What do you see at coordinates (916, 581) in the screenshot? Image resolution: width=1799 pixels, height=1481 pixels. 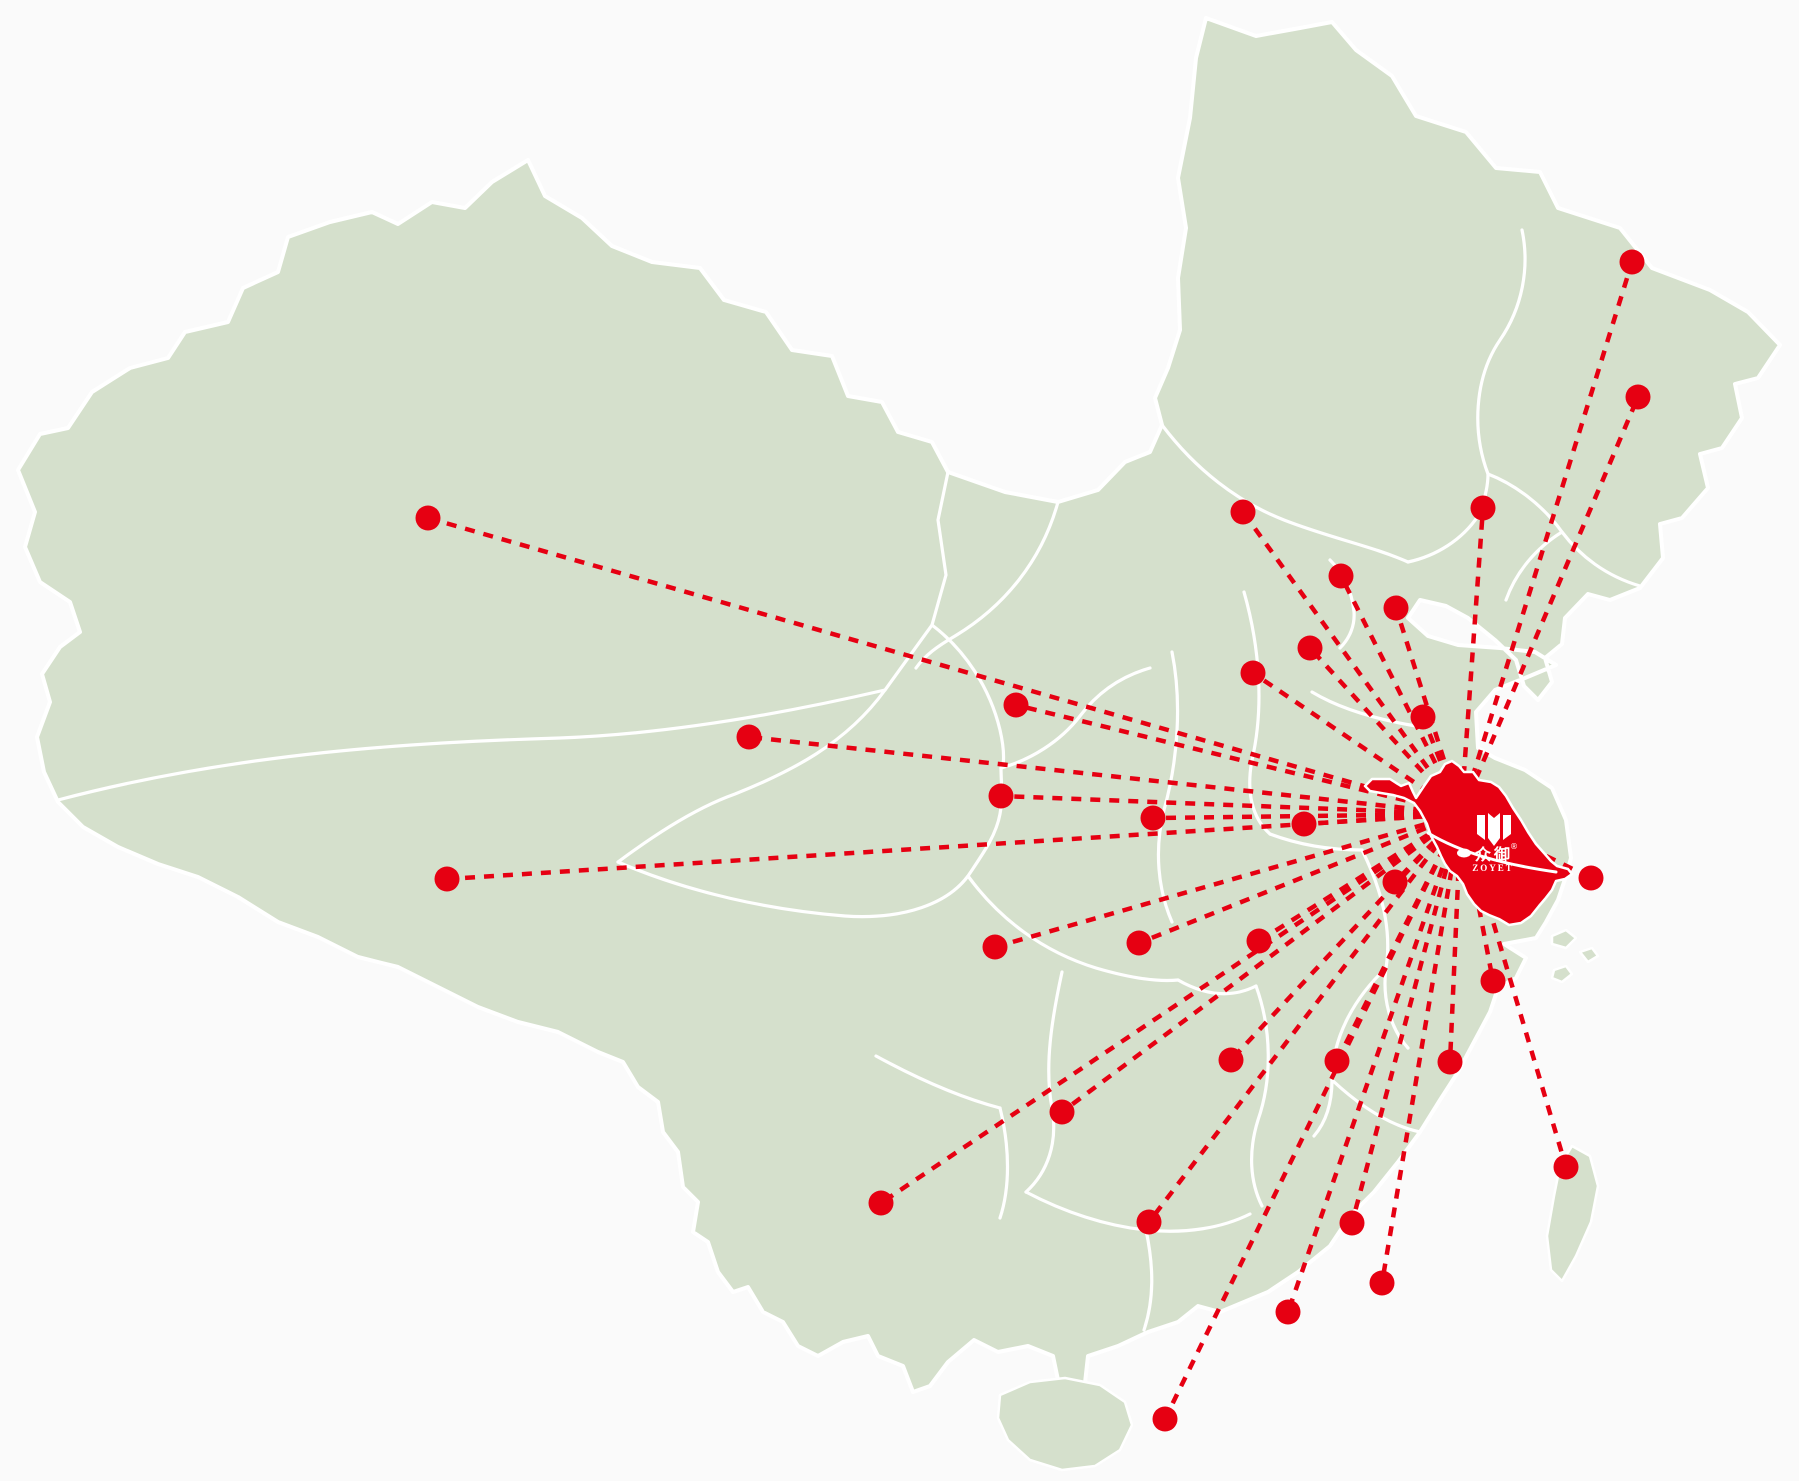 I see `border-xinjiang-east` at bounding box center [916, 581].